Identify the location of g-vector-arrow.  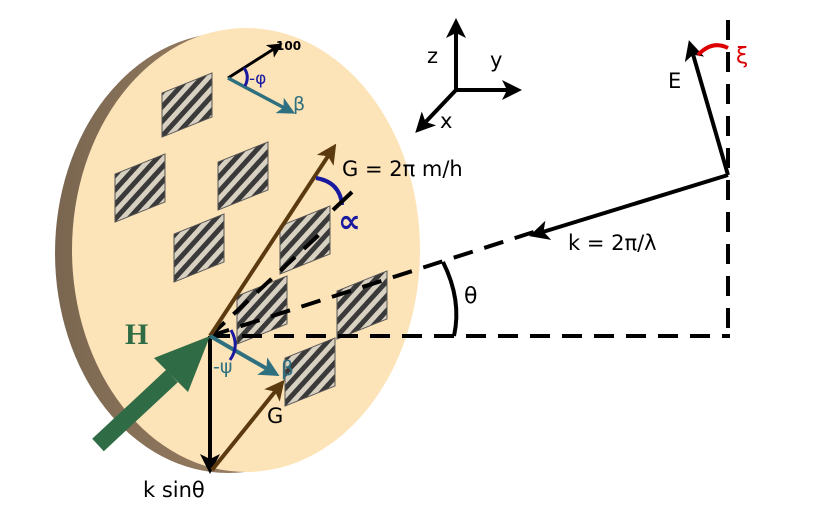
(272, 240).